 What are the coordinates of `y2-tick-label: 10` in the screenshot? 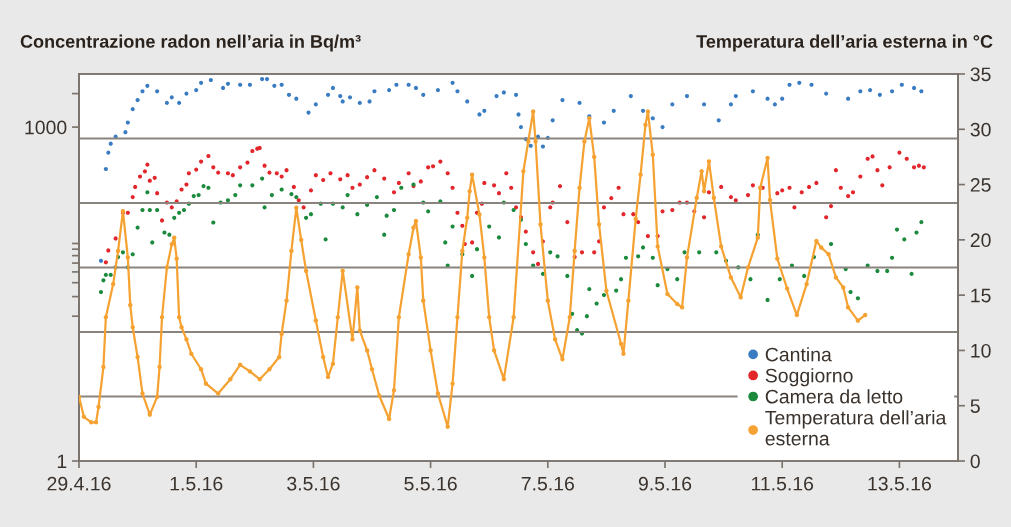 It's located at (981, 350).